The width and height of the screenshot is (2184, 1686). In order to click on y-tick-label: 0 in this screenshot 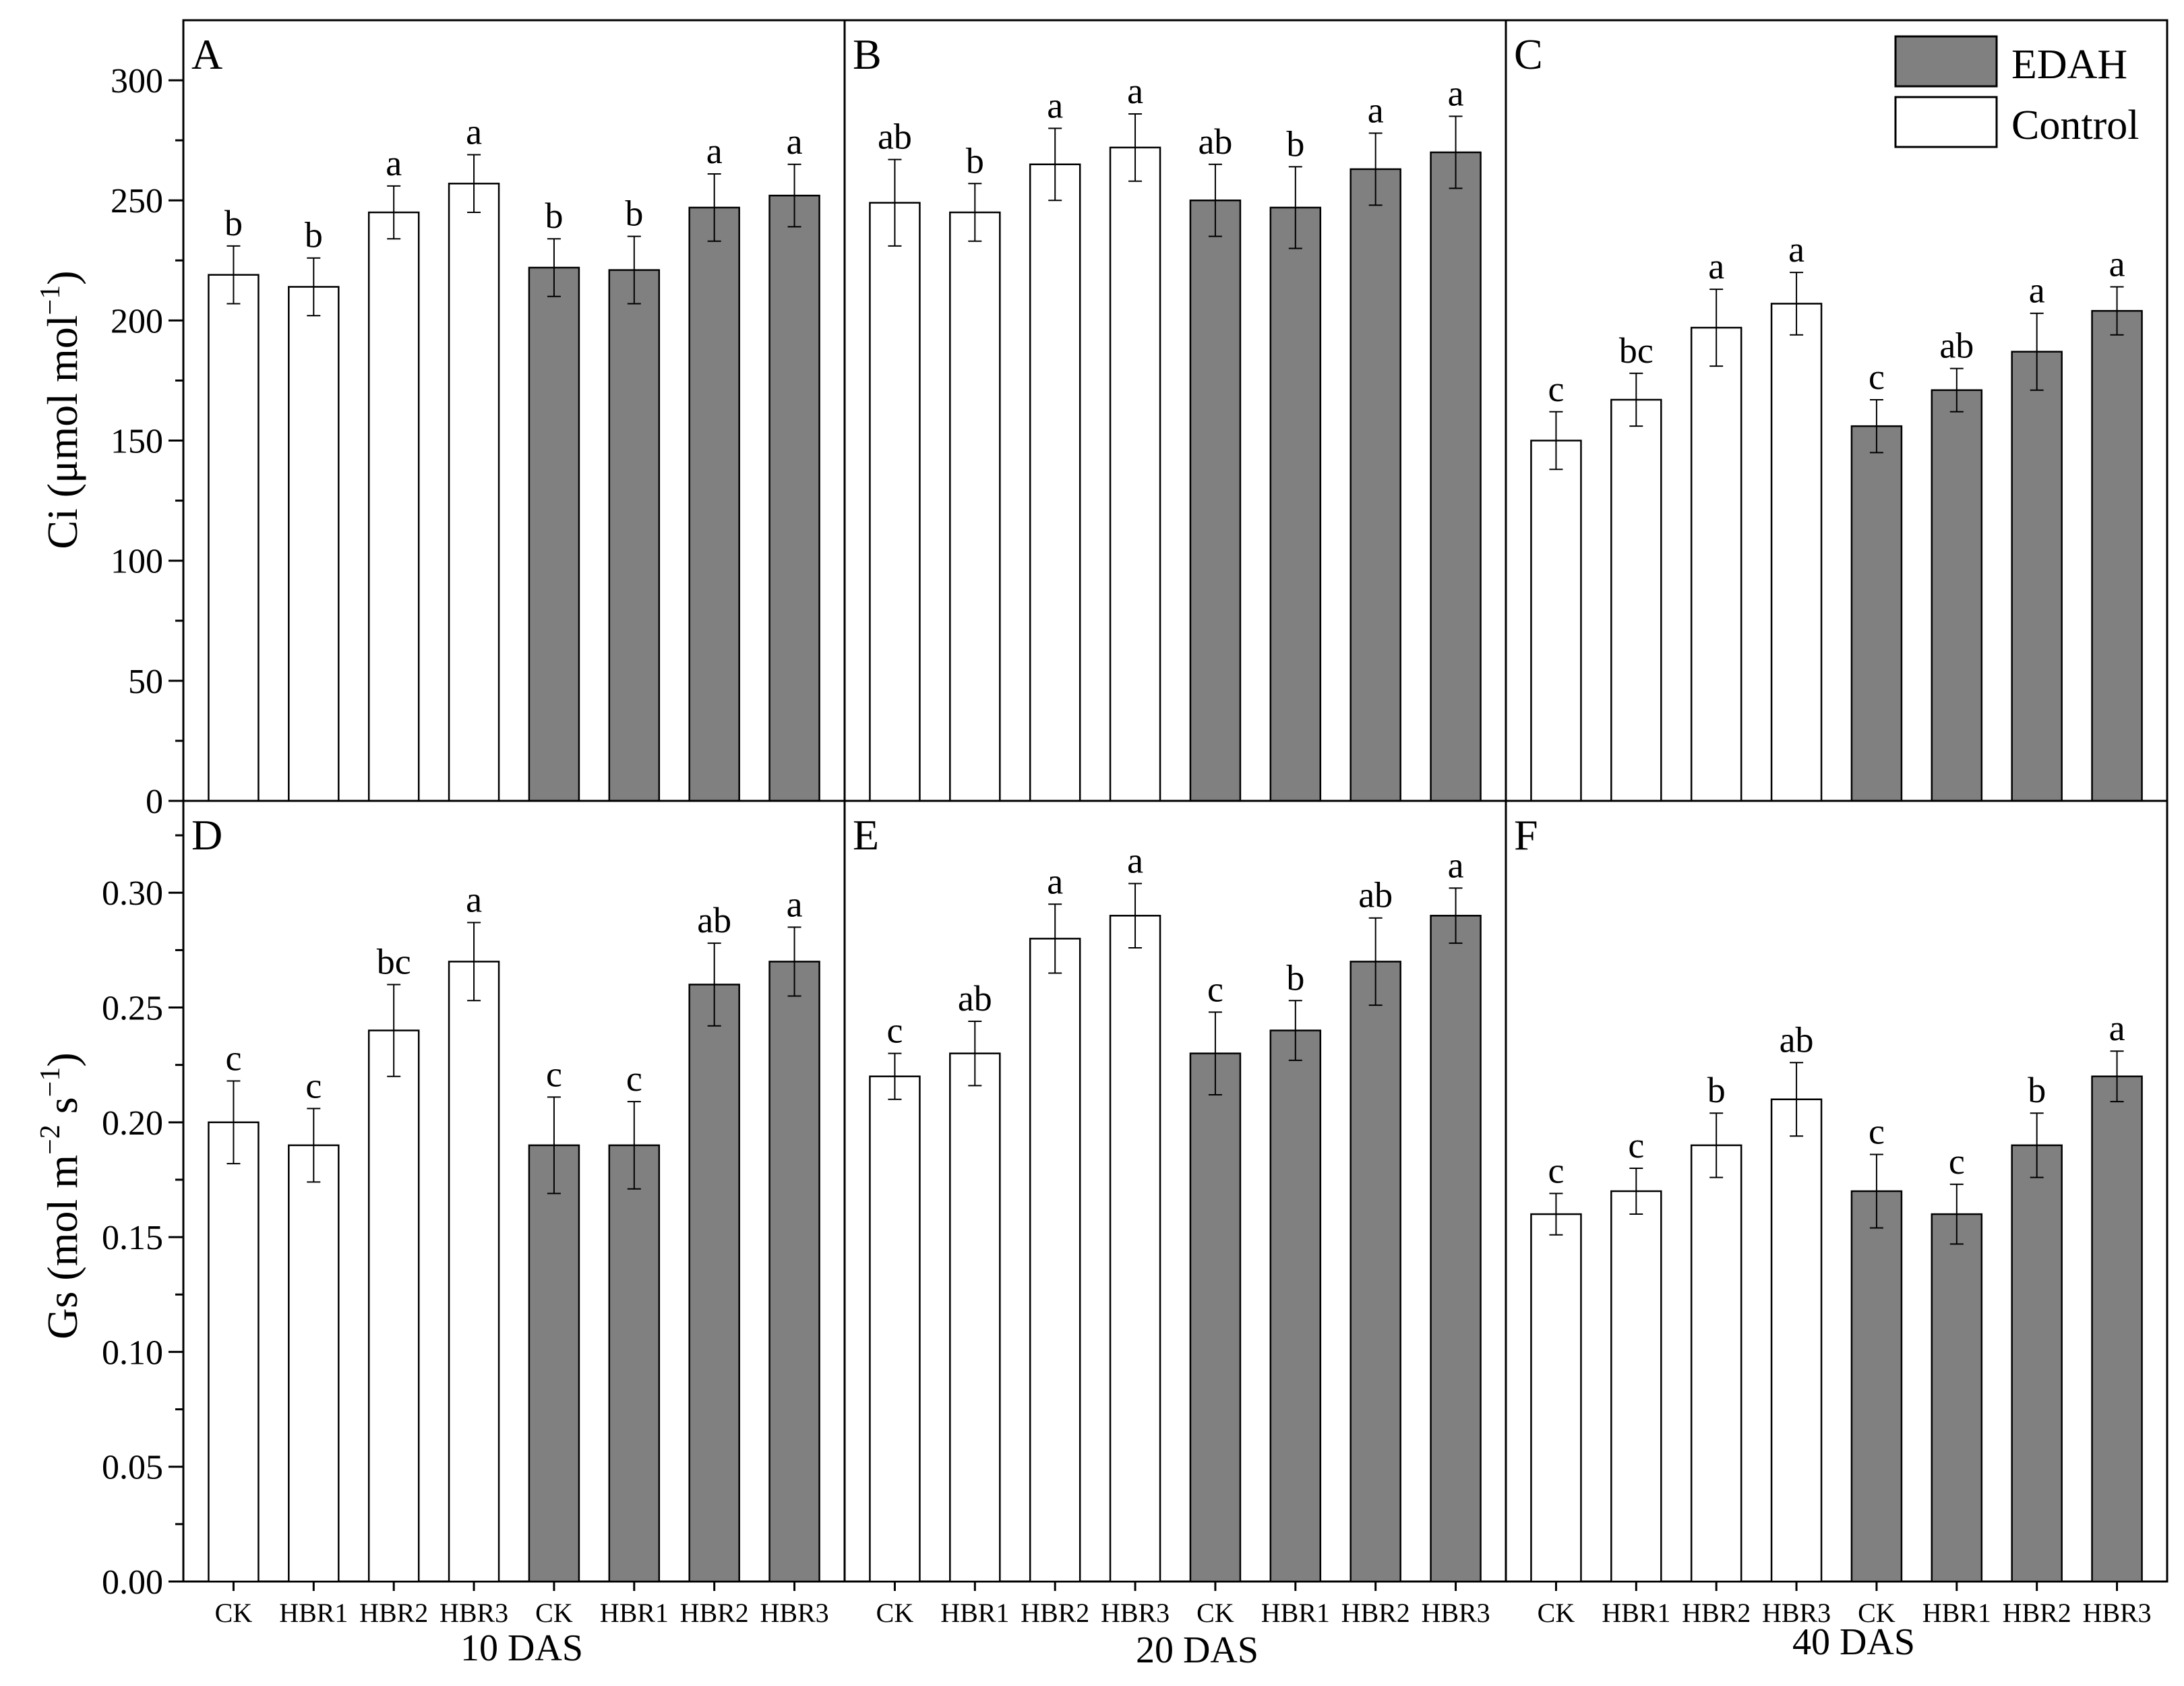, I will do `click(154, 802)`.